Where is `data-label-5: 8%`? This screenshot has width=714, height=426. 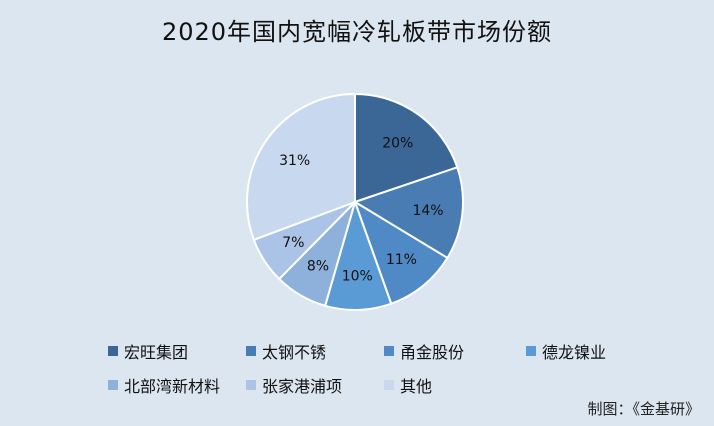
data-label-5: 8% is located at coordinates (318, 266).